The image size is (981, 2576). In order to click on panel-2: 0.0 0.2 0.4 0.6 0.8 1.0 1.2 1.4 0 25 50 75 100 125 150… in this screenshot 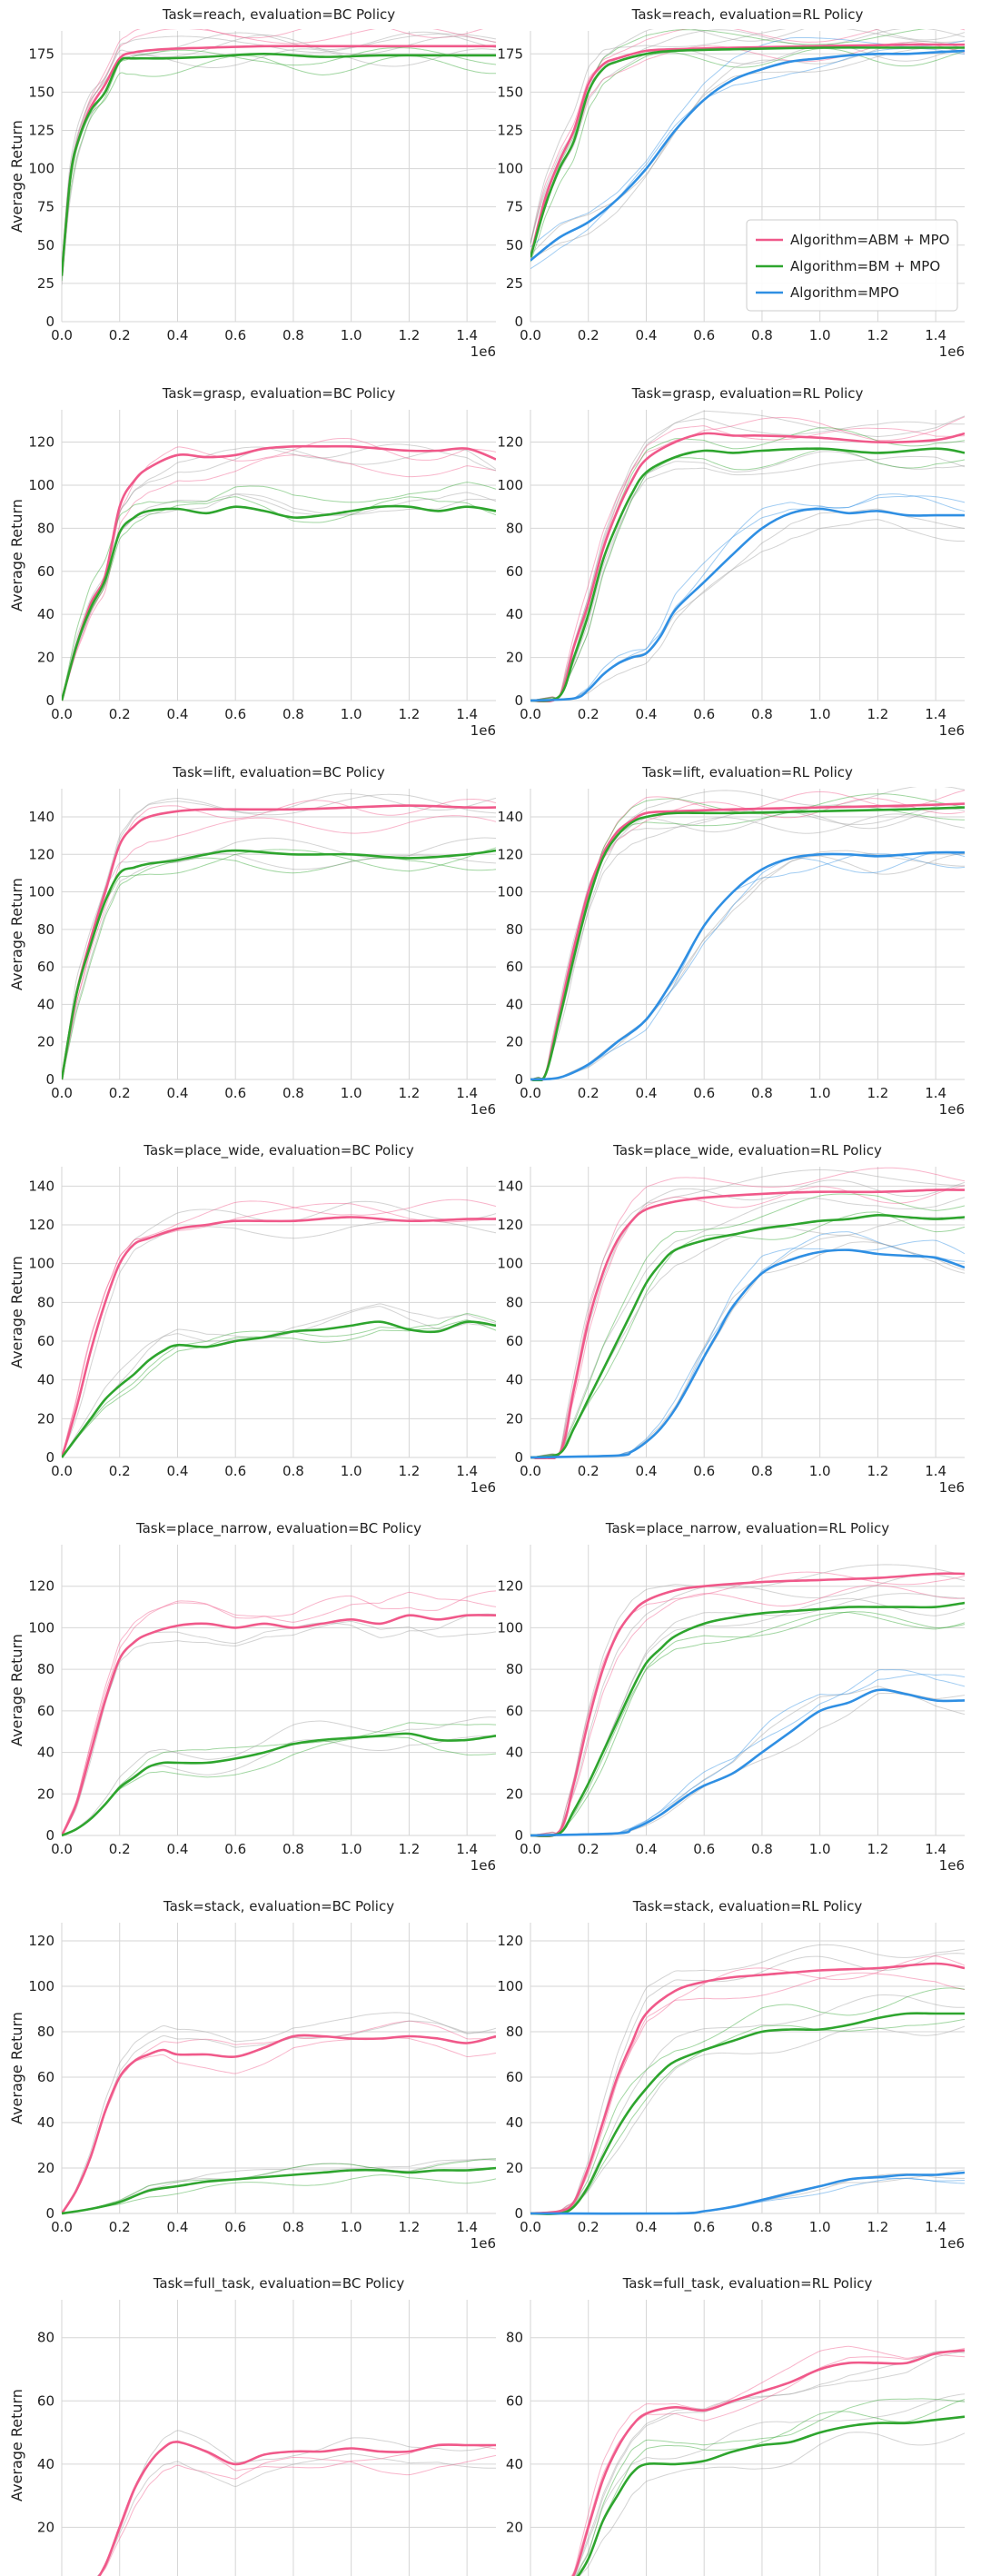, I will do `click(731, 183)`.